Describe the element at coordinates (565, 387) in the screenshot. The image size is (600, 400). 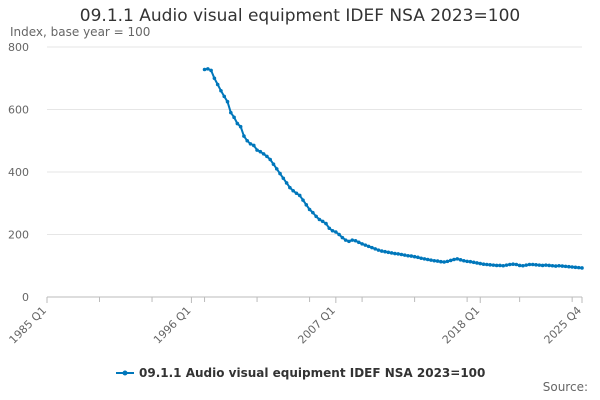
I see `source-link: Source:` at that location.